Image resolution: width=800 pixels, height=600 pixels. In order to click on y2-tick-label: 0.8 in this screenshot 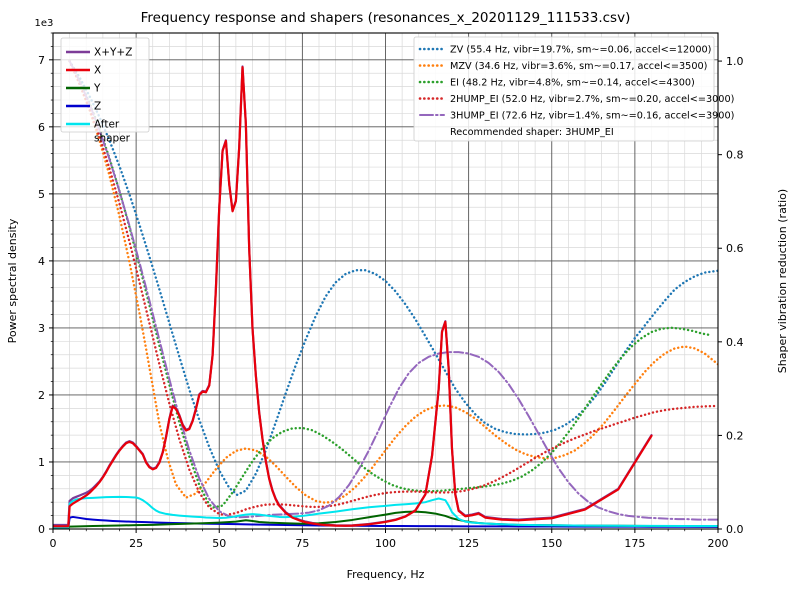, I will do `click(735, 155)`.